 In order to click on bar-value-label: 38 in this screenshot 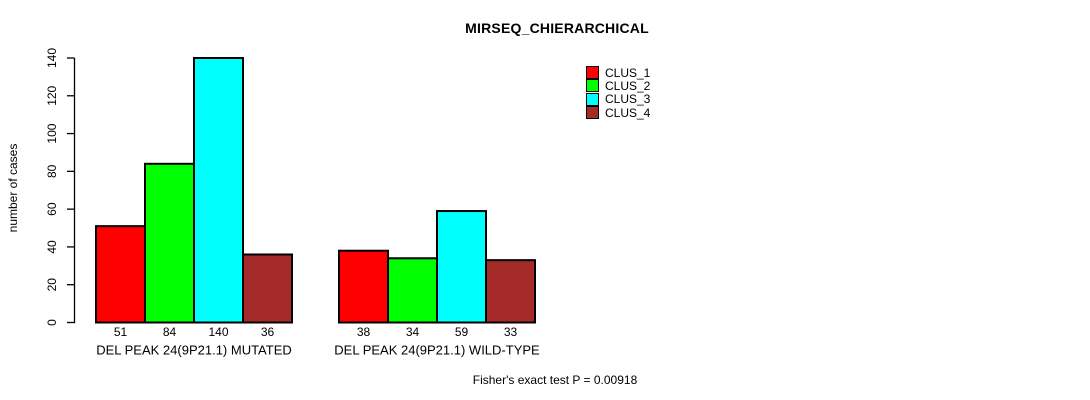, I will do `click(364, 332)`.